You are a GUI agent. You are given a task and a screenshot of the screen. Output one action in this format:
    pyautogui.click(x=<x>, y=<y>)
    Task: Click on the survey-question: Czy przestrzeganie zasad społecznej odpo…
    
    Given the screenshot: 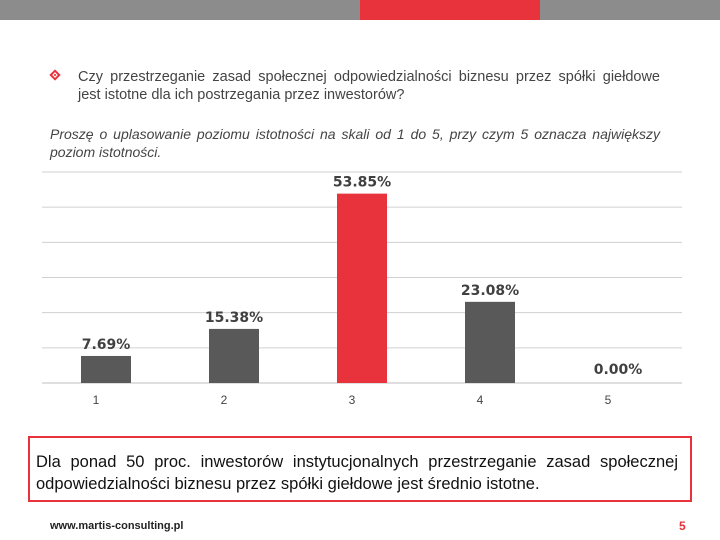 What is the action you would take?
    pyautogui.click(x=369, y=86)
    